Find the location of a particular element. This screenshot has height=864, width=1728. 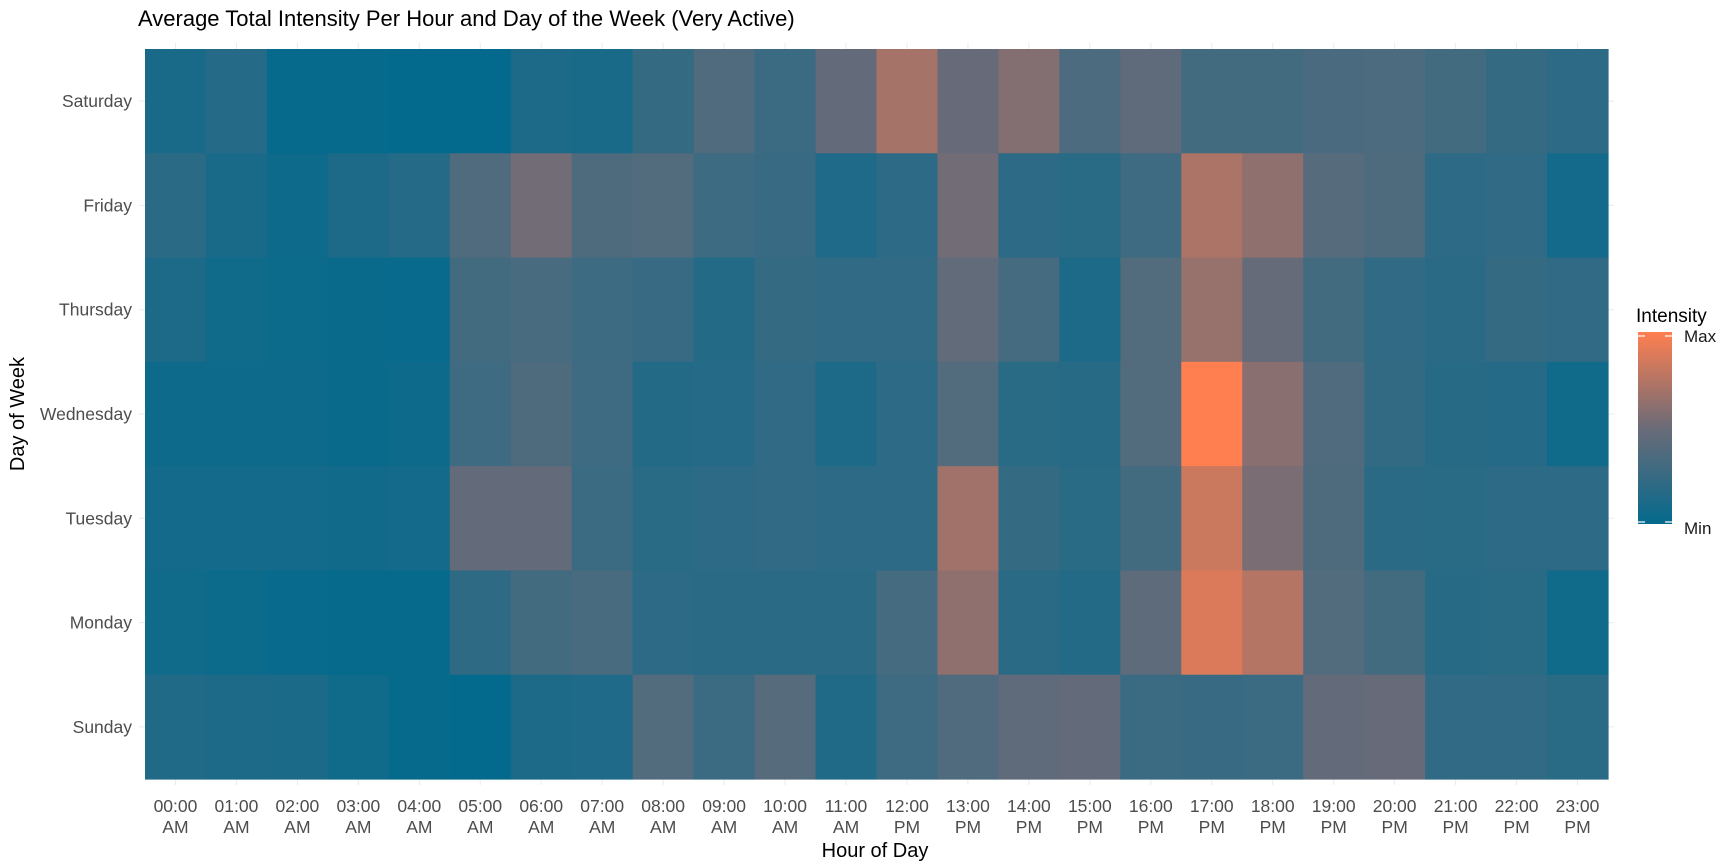

x-tick-label: 07:00 AM is located at coordinates (602, 816).